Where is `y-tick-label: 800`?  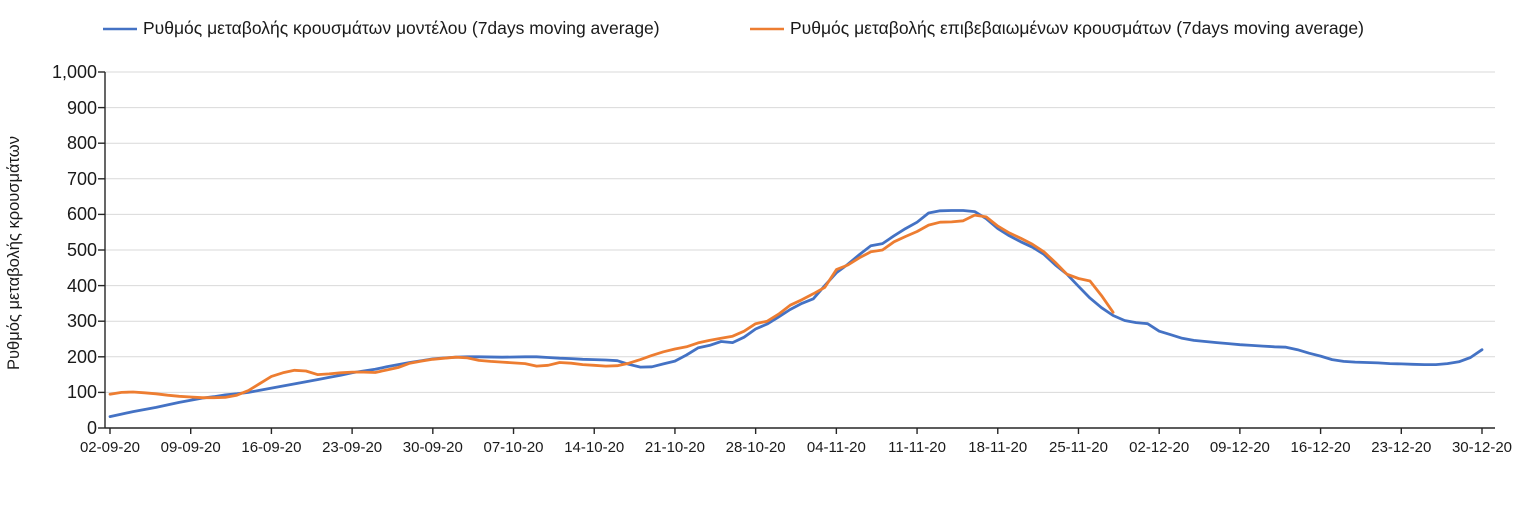 y-tick-label: 800 is located at coordinates (81, 143).